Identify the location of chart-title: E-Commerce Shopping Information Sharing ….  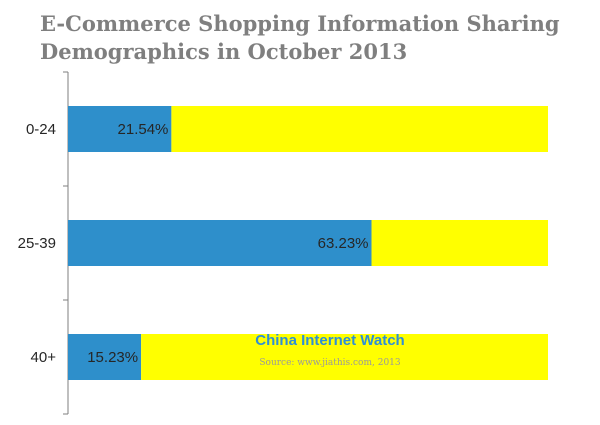
(315, 38).